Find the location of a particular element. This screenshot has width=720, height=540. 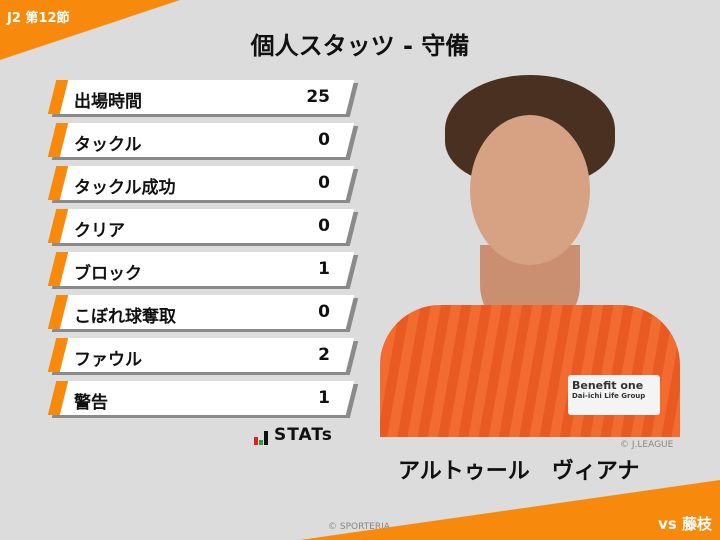

corner-banner-top is located at coordinates (90, 30).